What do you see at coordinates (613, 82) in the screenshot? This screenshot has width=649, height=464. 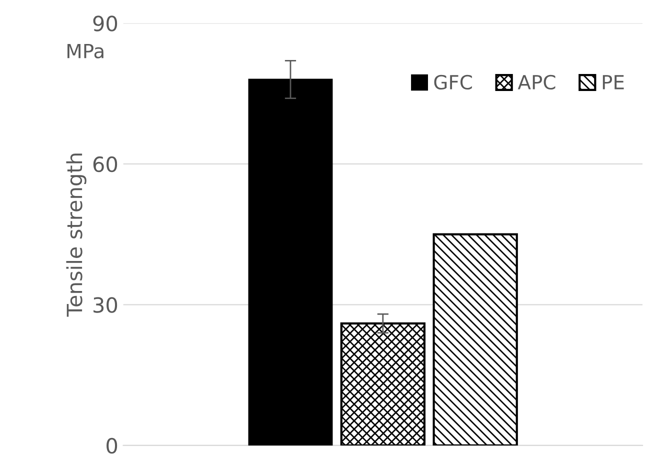 I see `legend-label: PE` at bounding box center [613, 82].